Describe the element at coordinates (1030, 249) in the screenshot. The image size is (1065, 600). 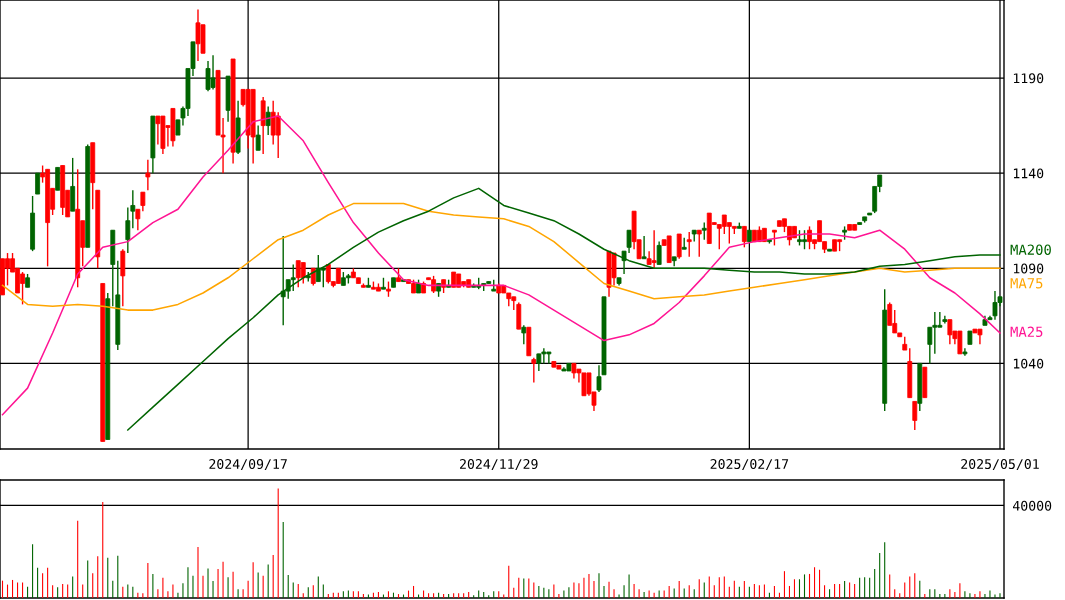
I see `series-label: MA200` at that location.